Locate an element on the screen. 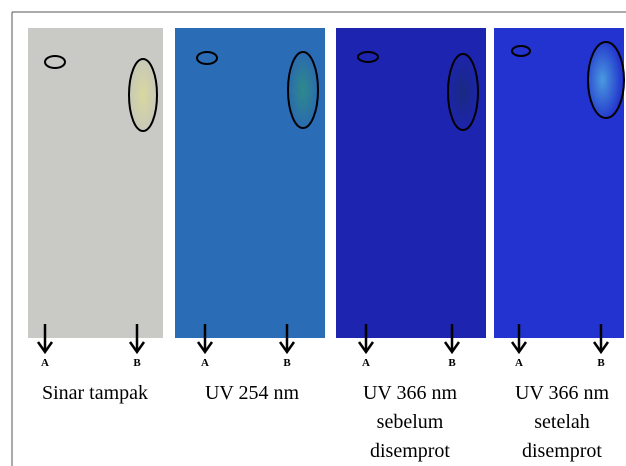 This screenshot has height=466, width=626. caption: setelah is located at coordinates (562, 422).